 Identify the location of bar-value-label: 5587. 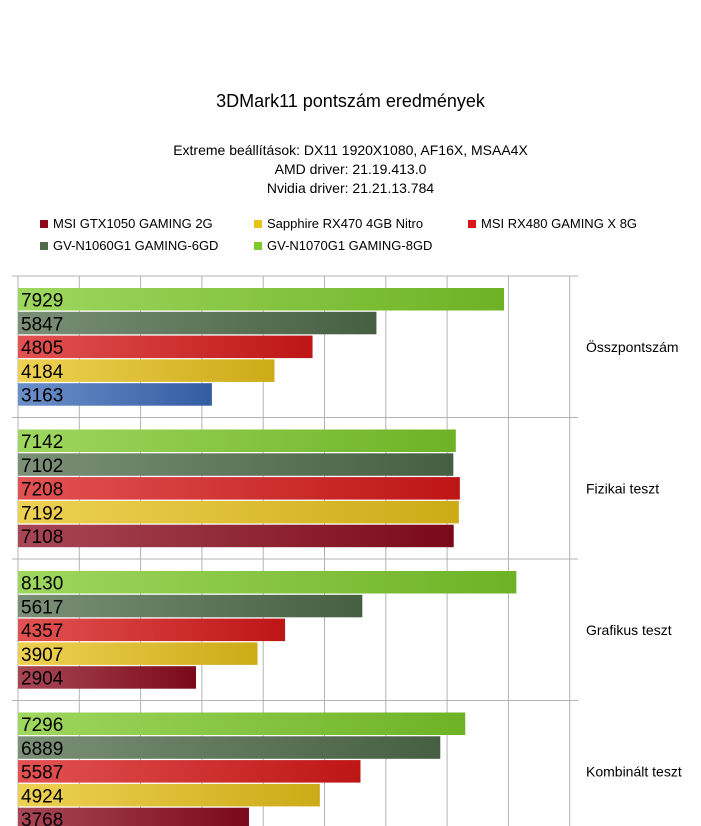
(42, 773).